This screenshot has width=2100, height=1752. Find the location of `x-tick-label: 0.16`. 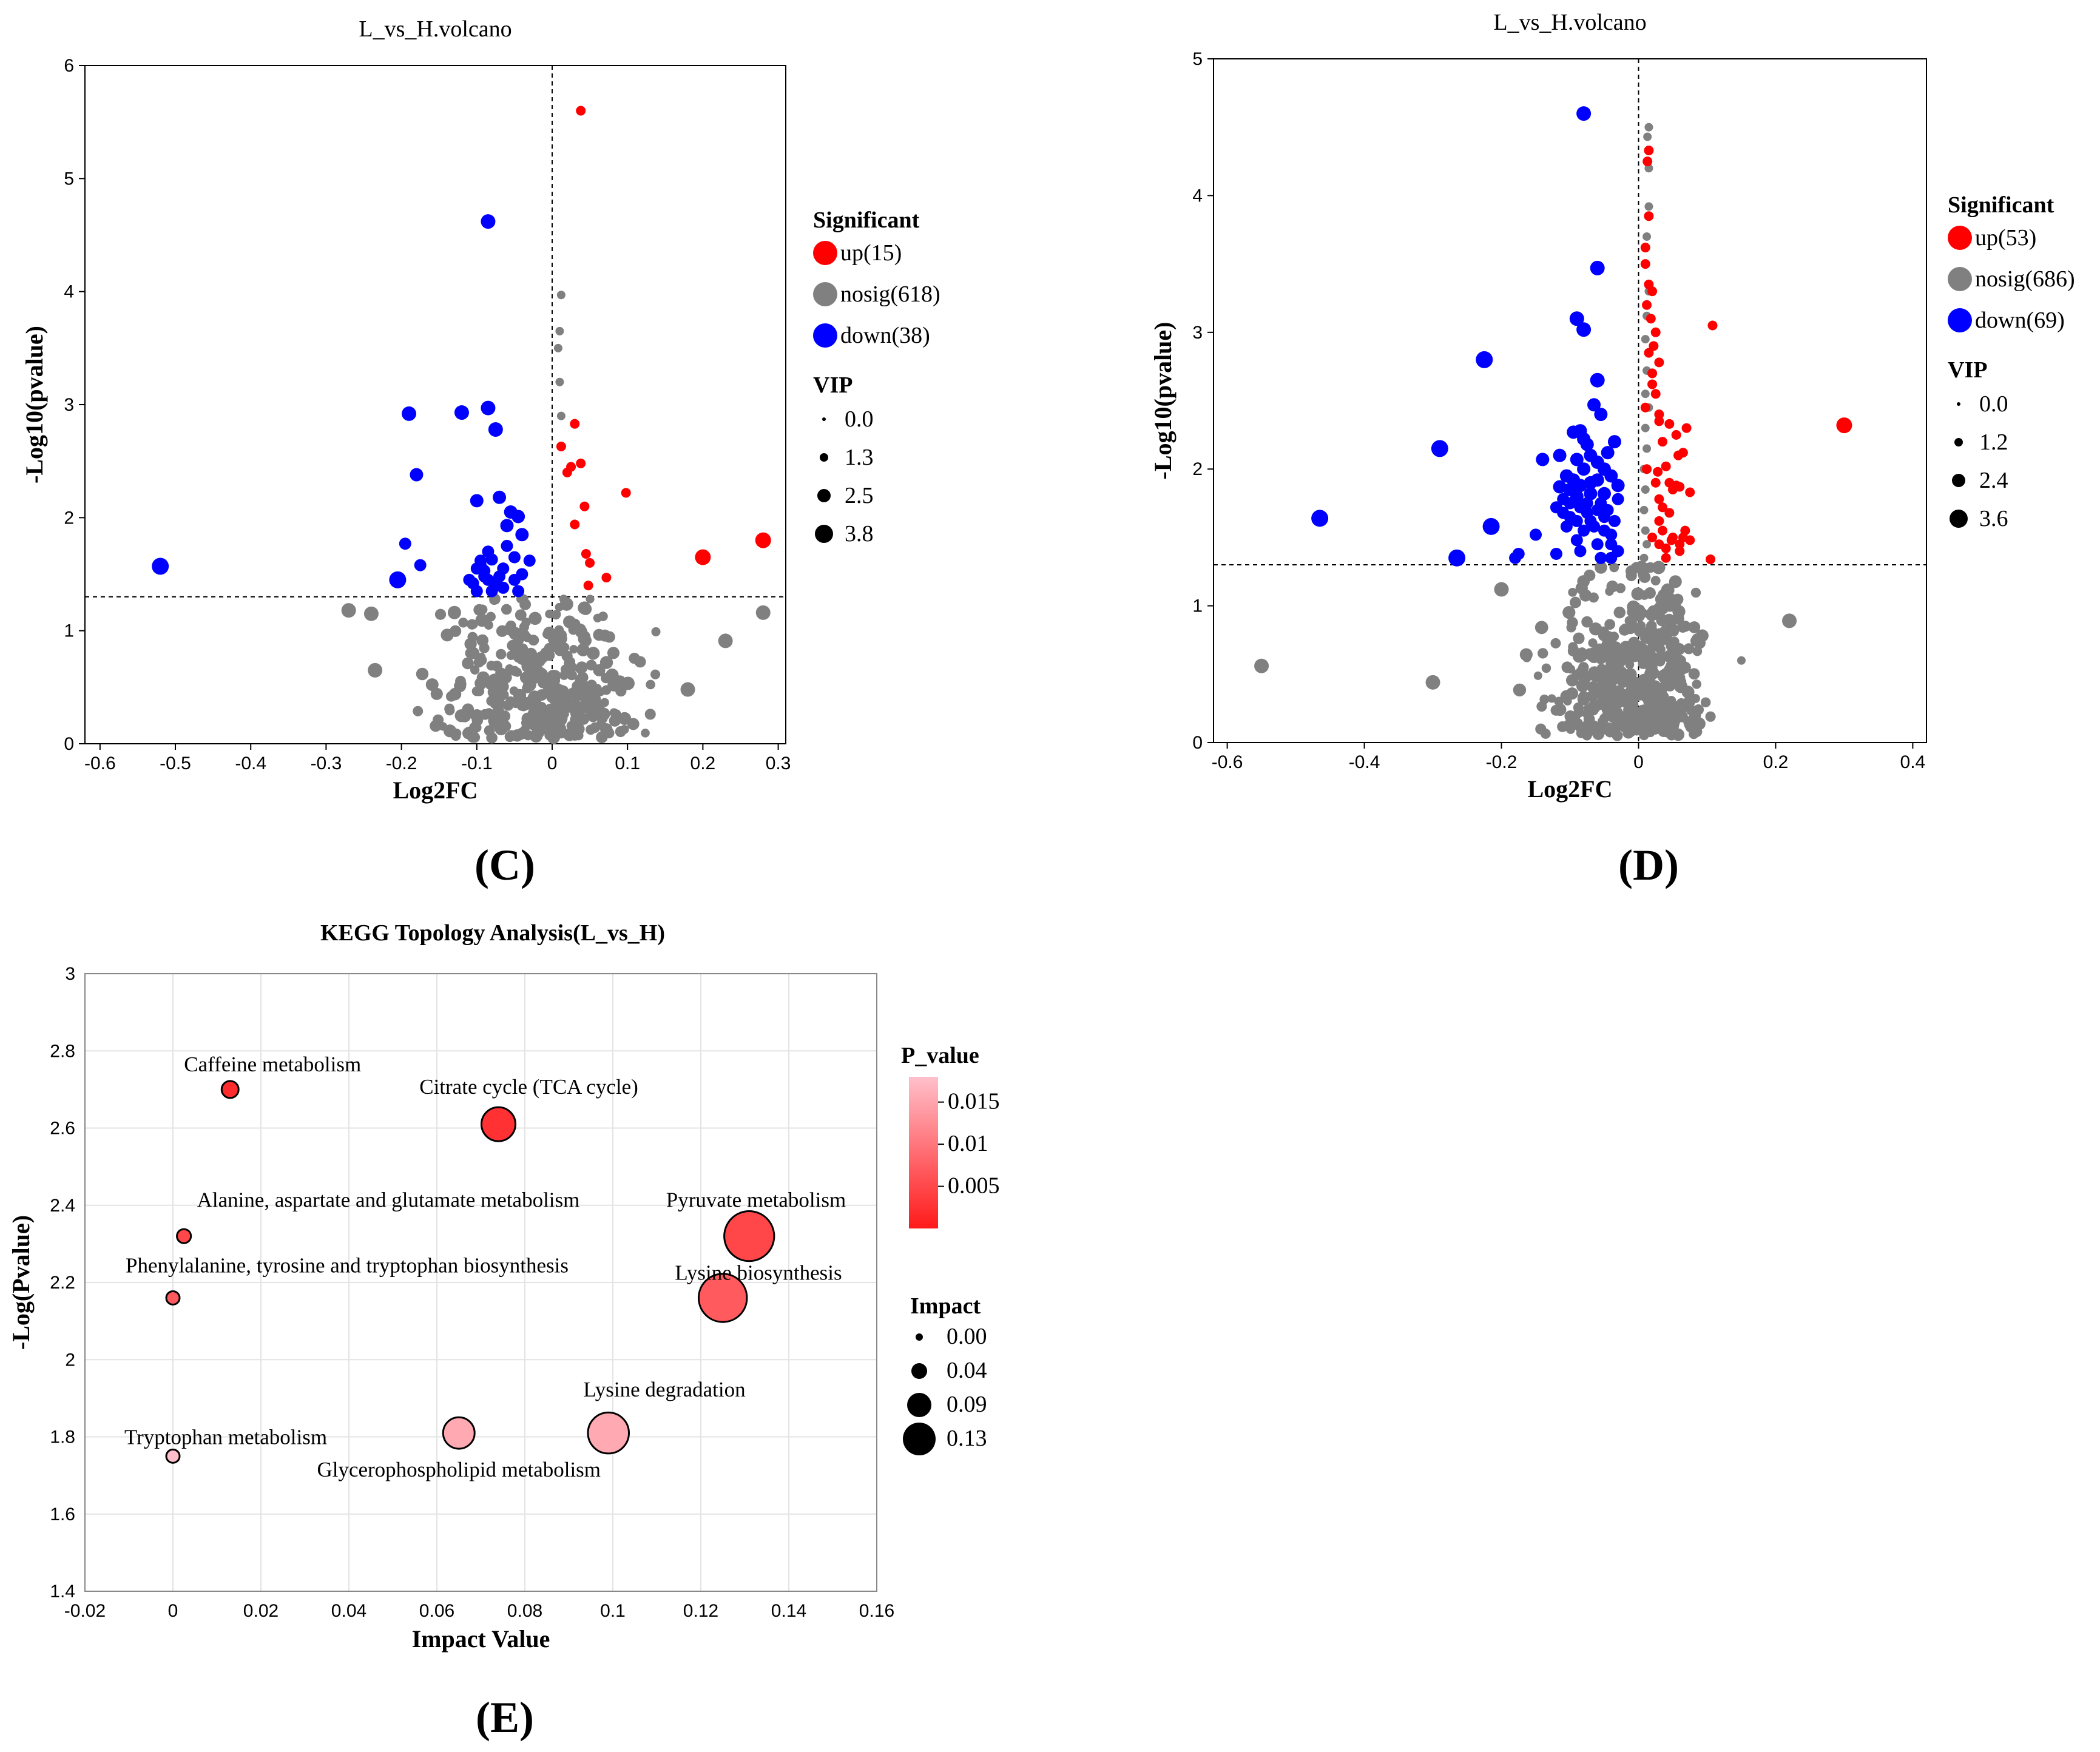

x-tick-label: 0.16 is located at coordinates (876, 1611).